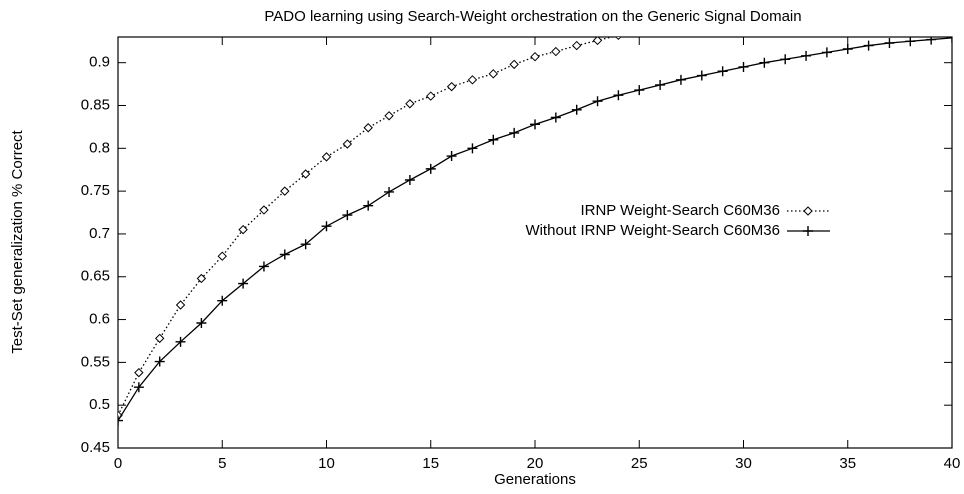  What do you see at coordinates (535, 463) in the screenshot?
I see `x-tick-label: 20` at bounding box center [535, 463].